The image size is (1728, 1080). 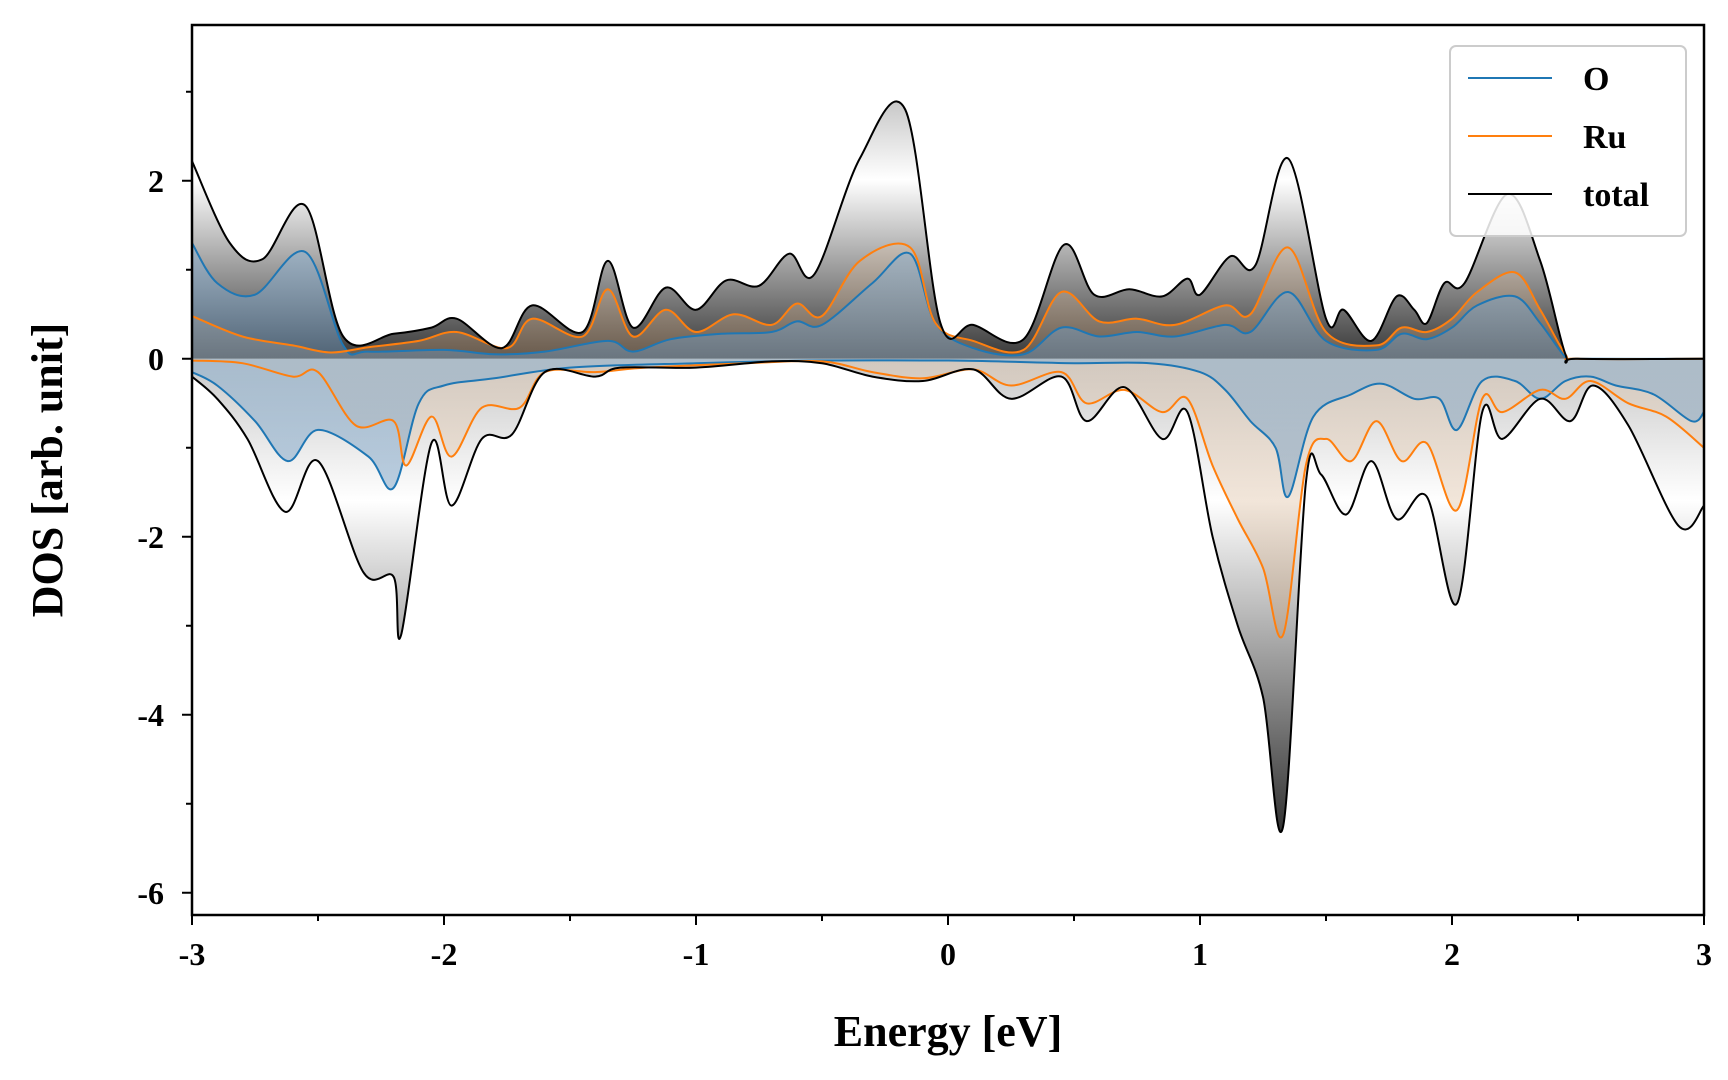 I want to click on x-tick-label: -1, so click(x=696, y=954).